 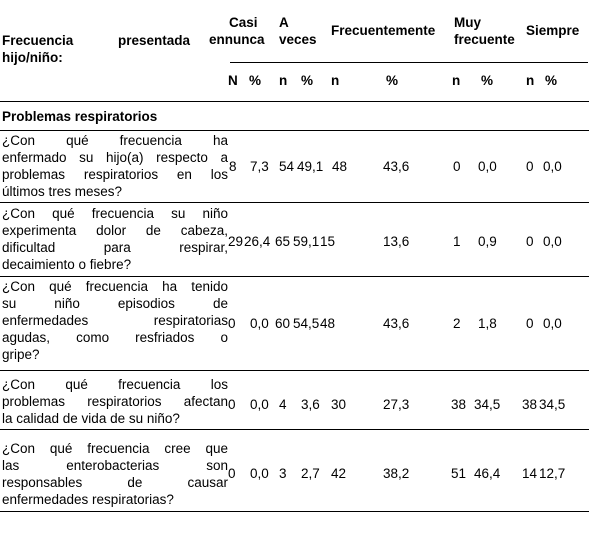 What do you see at coordinates (530, 241) in the screenshot?
I see `row-2-n-5: 0` at bounding box center [530, 241].